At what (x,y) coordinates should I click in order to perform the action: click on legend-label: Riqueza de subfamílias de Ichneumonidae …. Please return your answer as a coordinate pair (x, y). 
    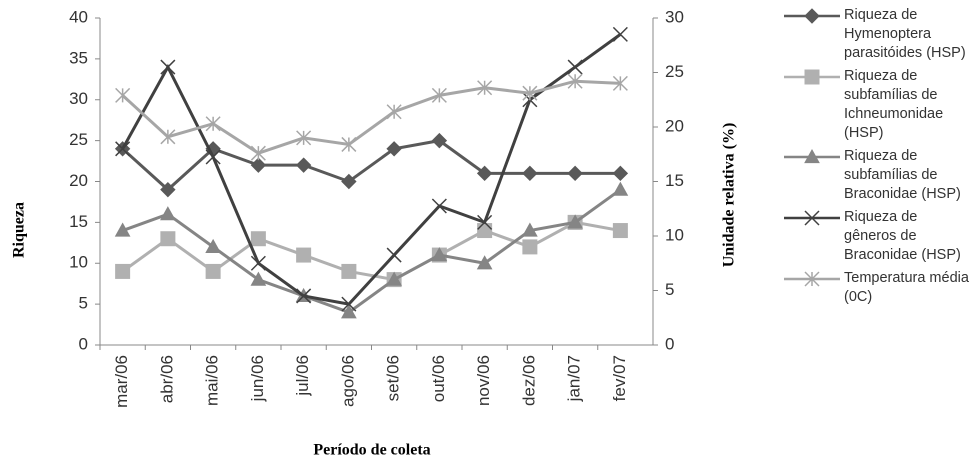
    Looking at the image, I should click on (894, 104).